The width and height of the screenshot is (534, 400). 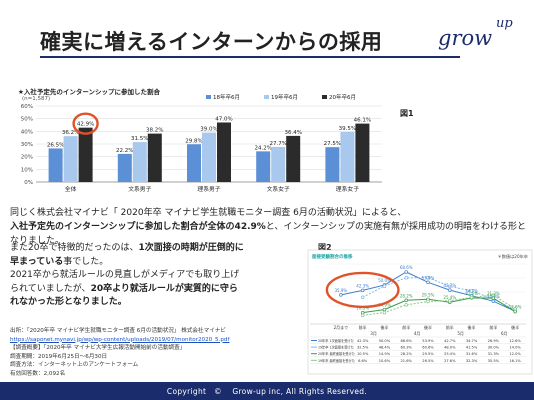 I want to click on table-cell: 32.5%, so click(x=363, y=348).